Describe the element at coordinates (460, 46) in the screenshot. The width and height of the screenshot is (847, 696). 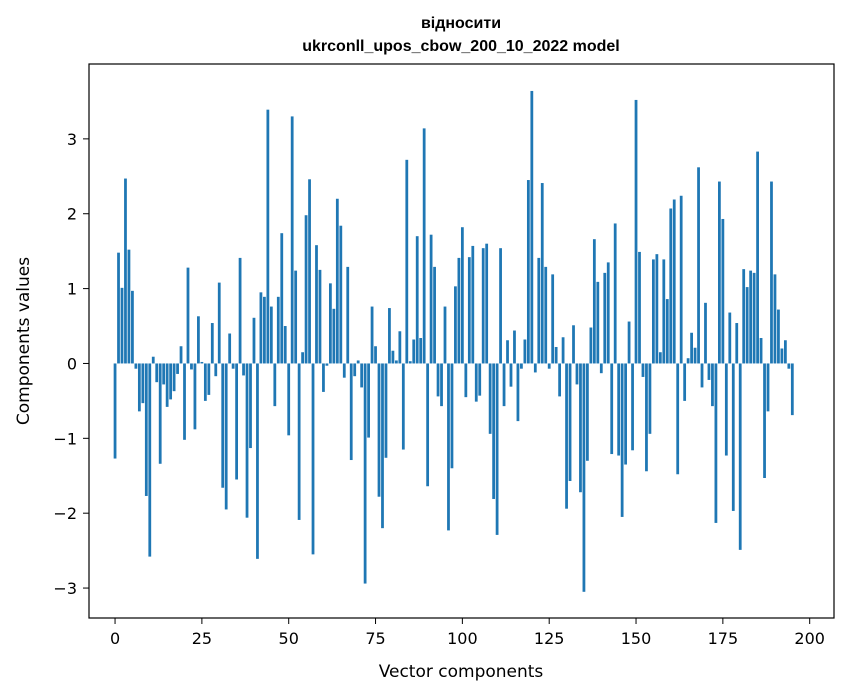
I see `chart-subtitle: ukrconll_upos_cbow_200_10_2022 model` at that location.